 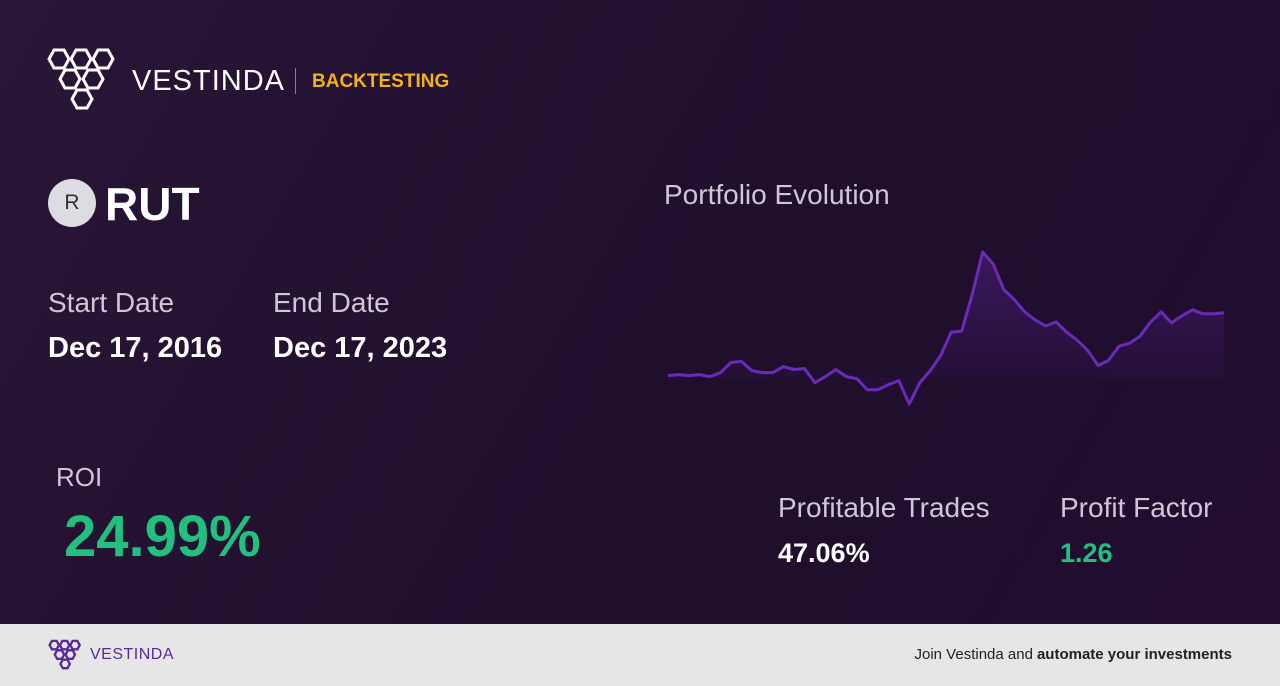 I want to click on line-area, so click(x=946, y=328).